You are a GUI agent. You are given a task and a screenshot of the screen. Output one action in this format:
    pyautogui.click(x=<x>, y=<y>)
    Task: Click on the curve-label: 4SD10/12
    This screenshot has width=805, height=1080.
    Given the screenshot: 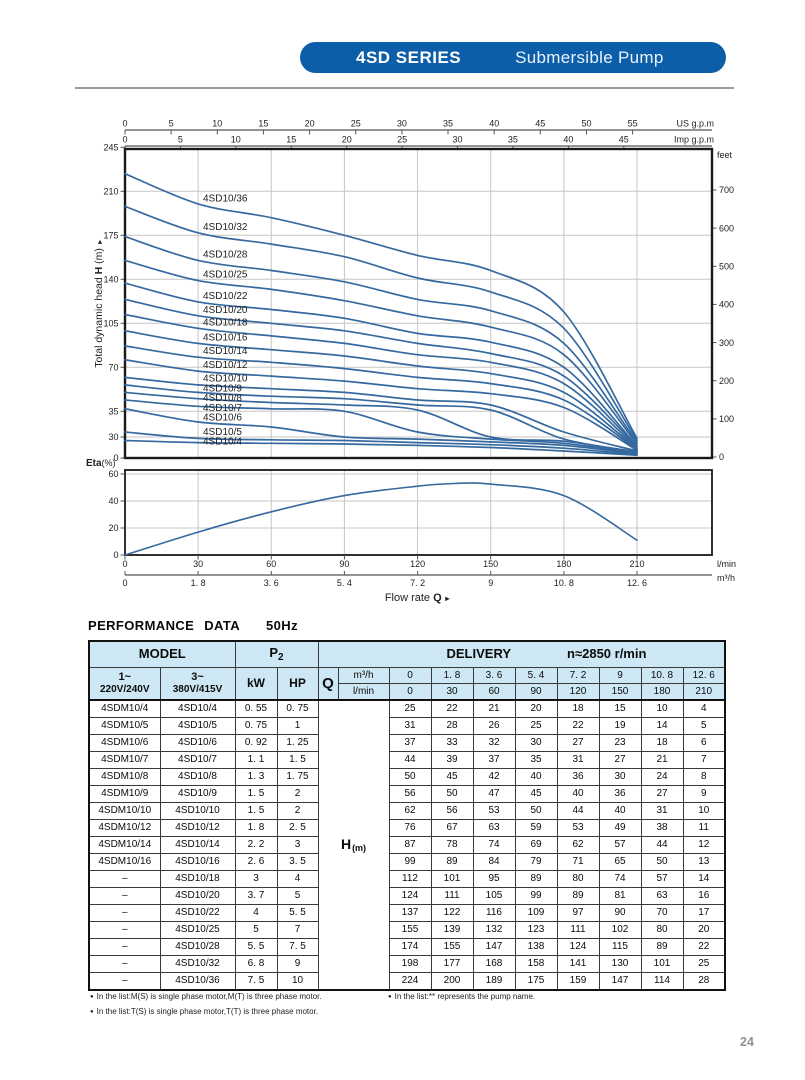 What is the action you would take?
    pyautogui.click(x=225, y=365)
    